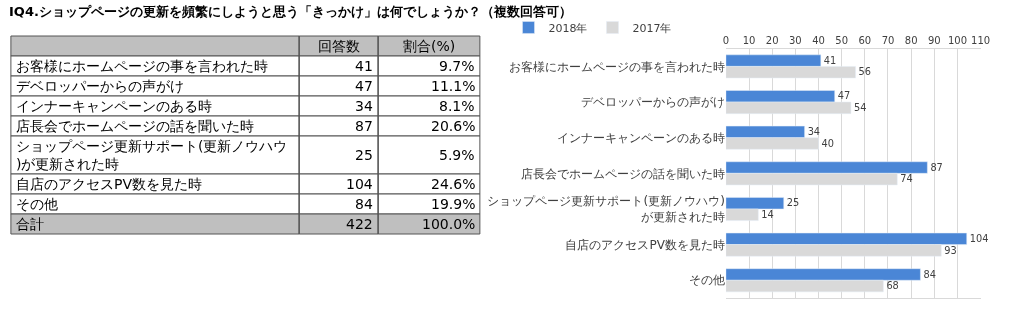 The image size is (1024, 324). What do you see at coordinates (749, 40) in the screenshot?
I see `x-tick-label: 10` at bounding box center [749, 40].